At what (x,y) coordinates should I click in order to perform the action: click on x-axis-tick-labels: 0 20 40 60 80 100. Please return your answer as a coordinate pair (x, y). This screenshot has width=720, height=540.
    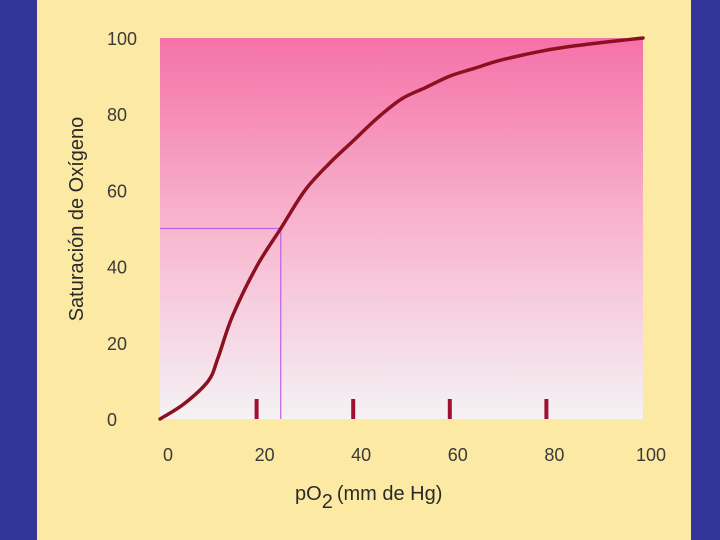
    Looking at the image, I should click on (414, 455).